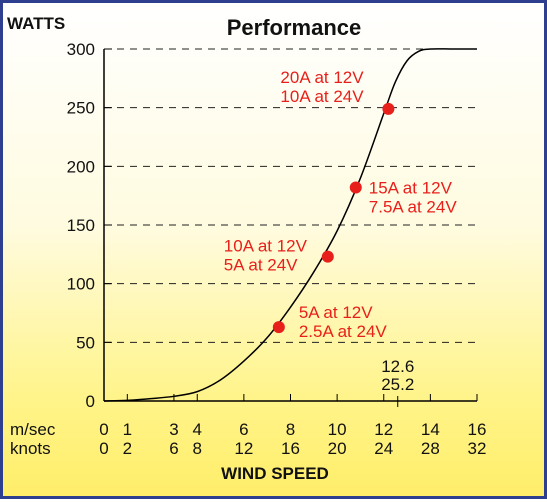  I want to click on x-tick-label-msec: 4, so click(197, 429).